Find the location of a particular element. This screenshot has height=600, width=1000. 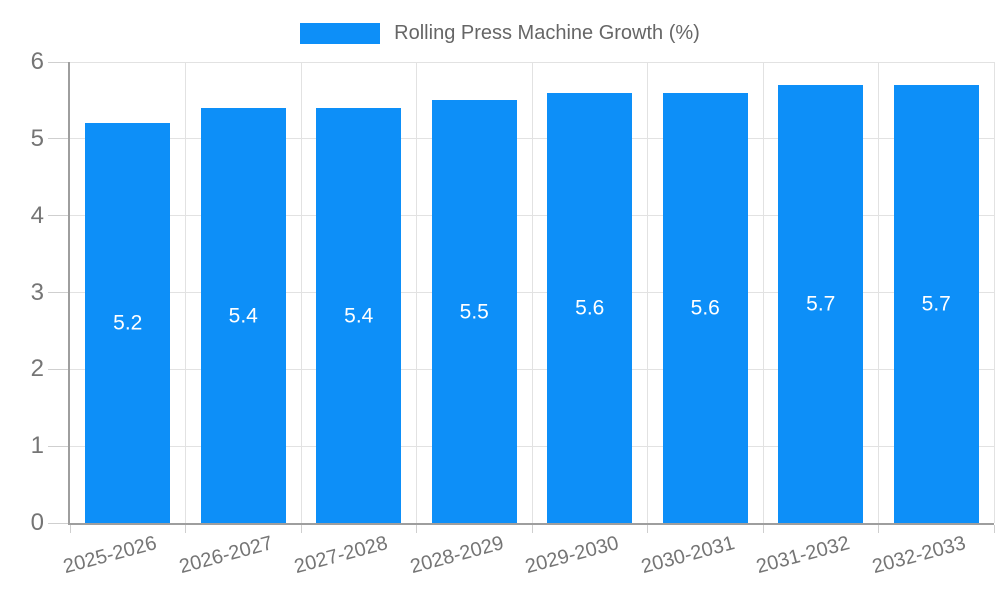

y-tick-label: 1 is located at coordinates (37, 446).